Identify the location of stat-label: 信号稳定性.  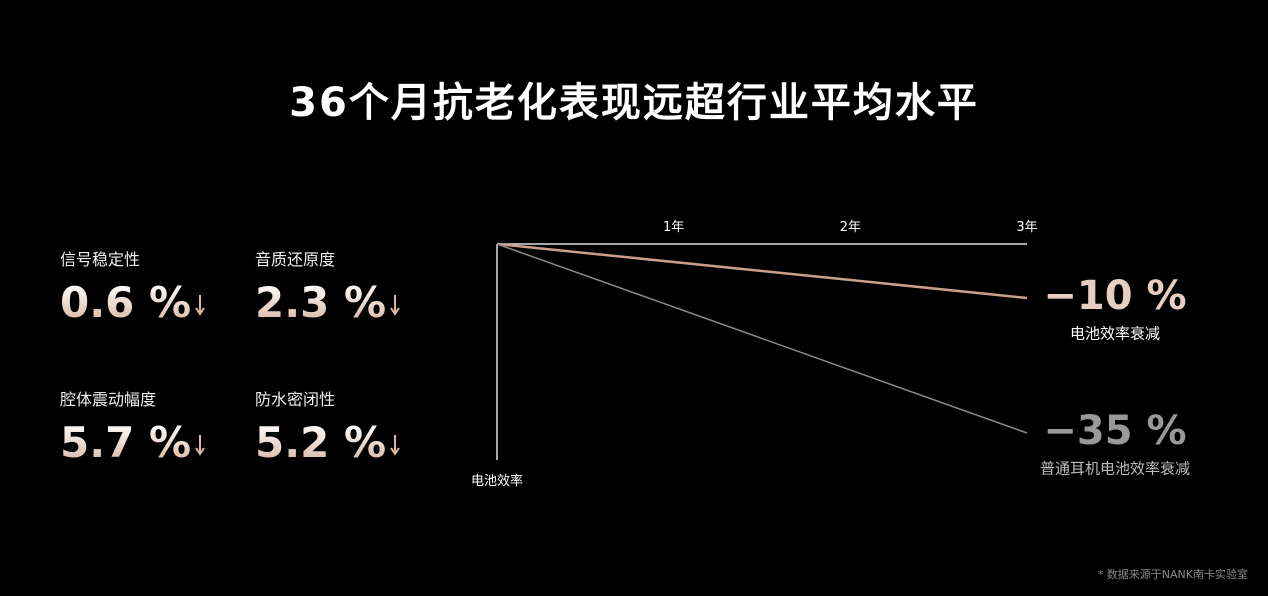
(100, 259).